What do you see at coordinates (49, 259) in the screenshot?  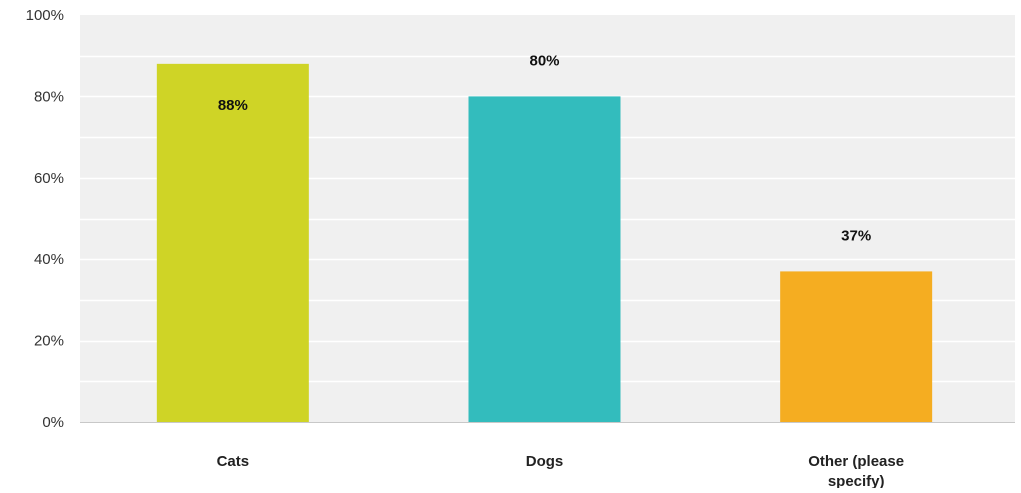 I see `y-tick-label: 40%` at bounding box center [49, 259].